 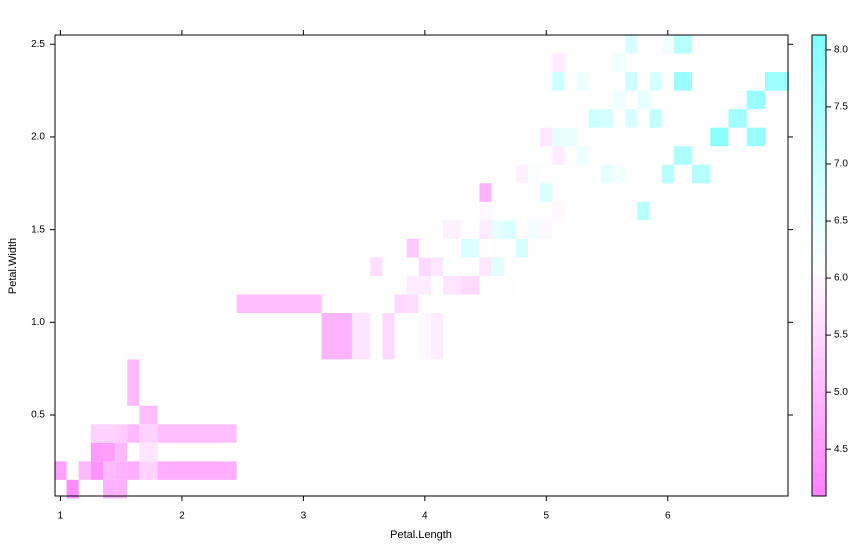 I want to click on colorkey-tick-label: 6.0, so click(x=841, y=278).